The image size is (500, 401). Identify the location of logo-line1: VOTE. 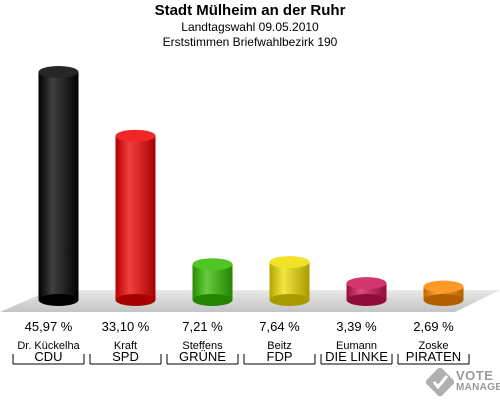
(475, 375).